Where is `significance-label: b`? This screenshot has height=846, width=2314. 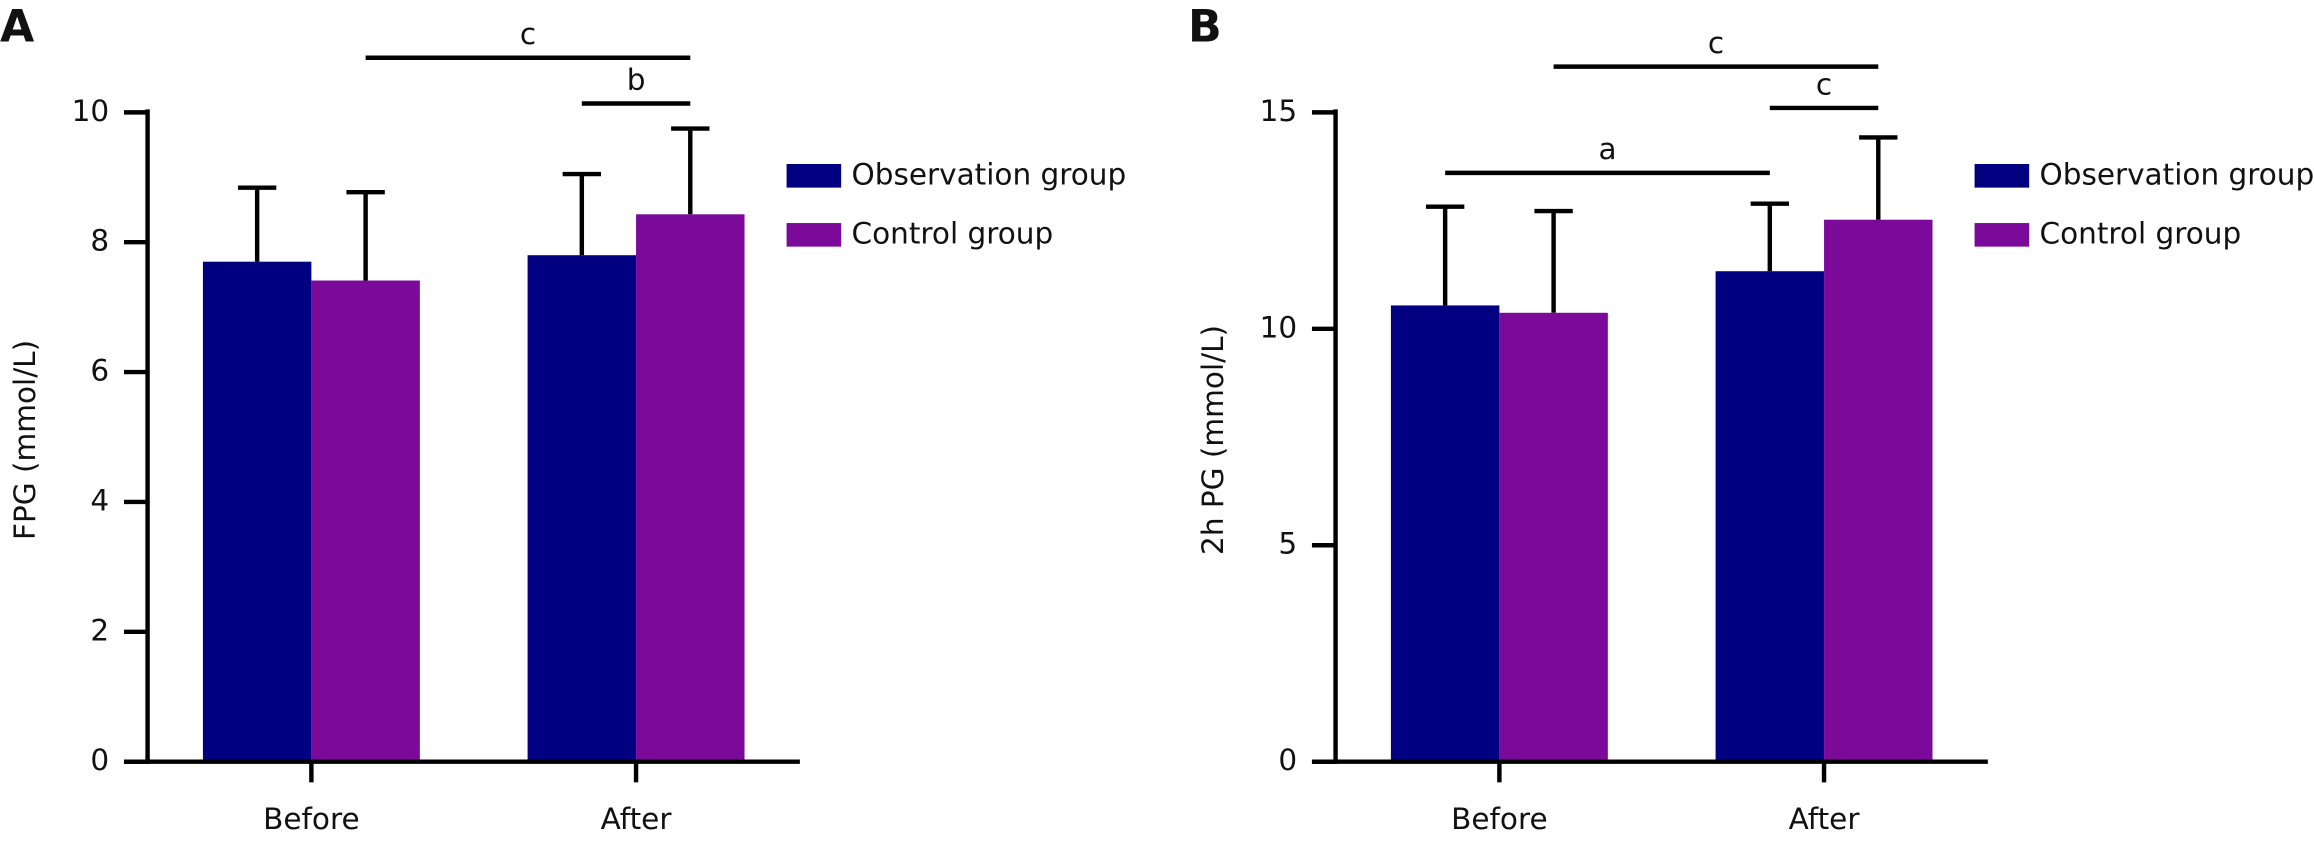
significance-label: b is located at coordinates (636, 80).